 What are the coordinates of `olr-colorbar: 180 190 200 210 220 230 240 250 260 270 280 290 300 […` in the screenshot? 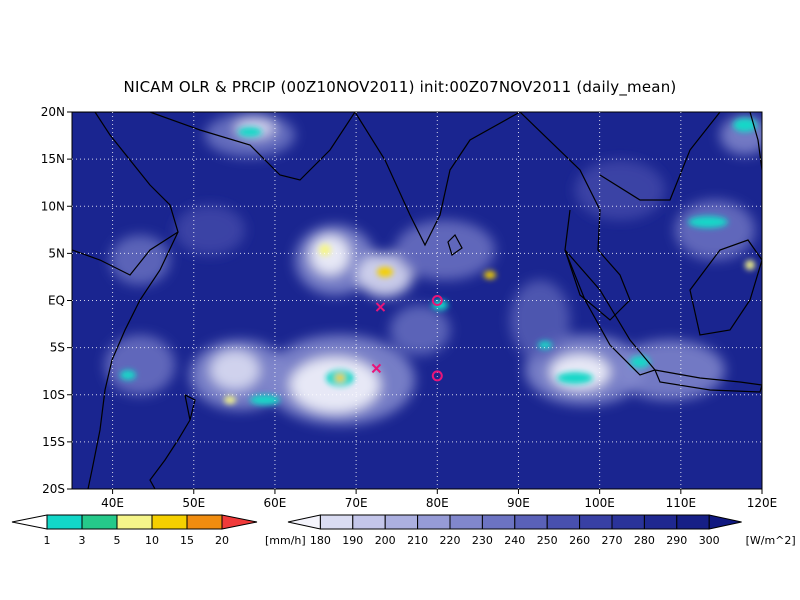 It's located at (541, 530).